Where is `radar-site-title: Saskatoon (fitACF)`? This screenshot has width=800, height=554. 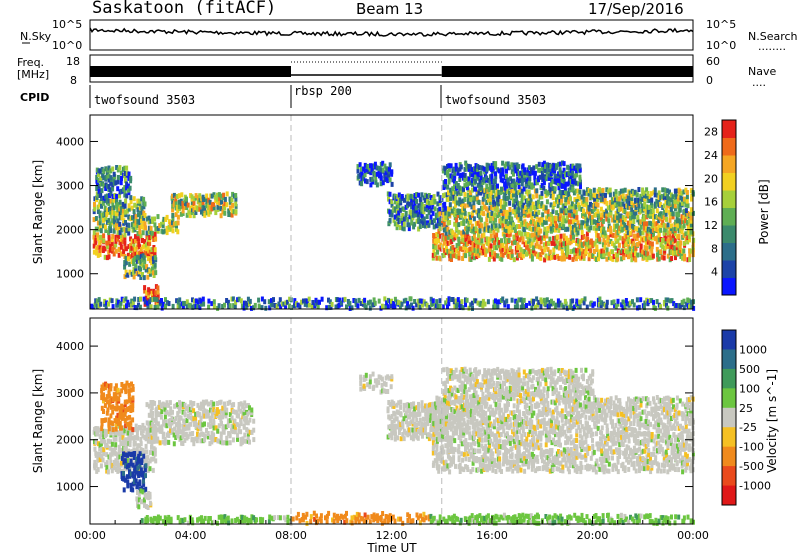 radar-site-title: Saskatoon (fitACF) is located at coordinates (184, 9).